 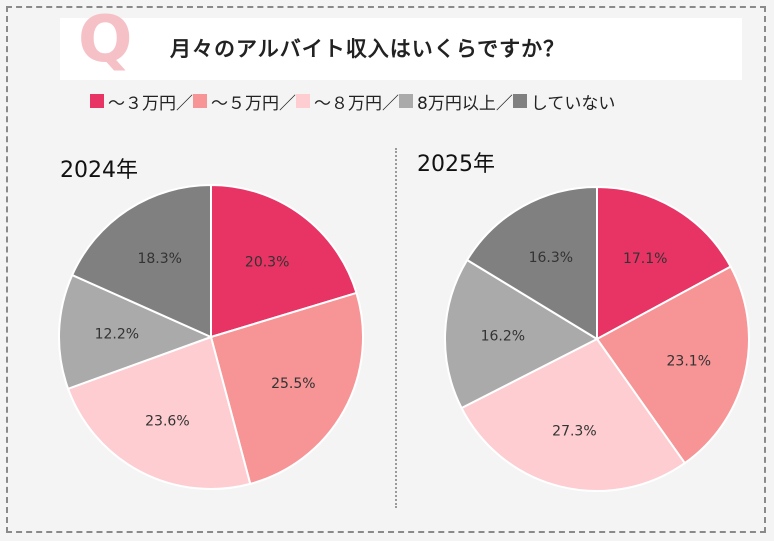 I want to click on pie-2025-label-3: 16.2%, so click(x=503, y=336).